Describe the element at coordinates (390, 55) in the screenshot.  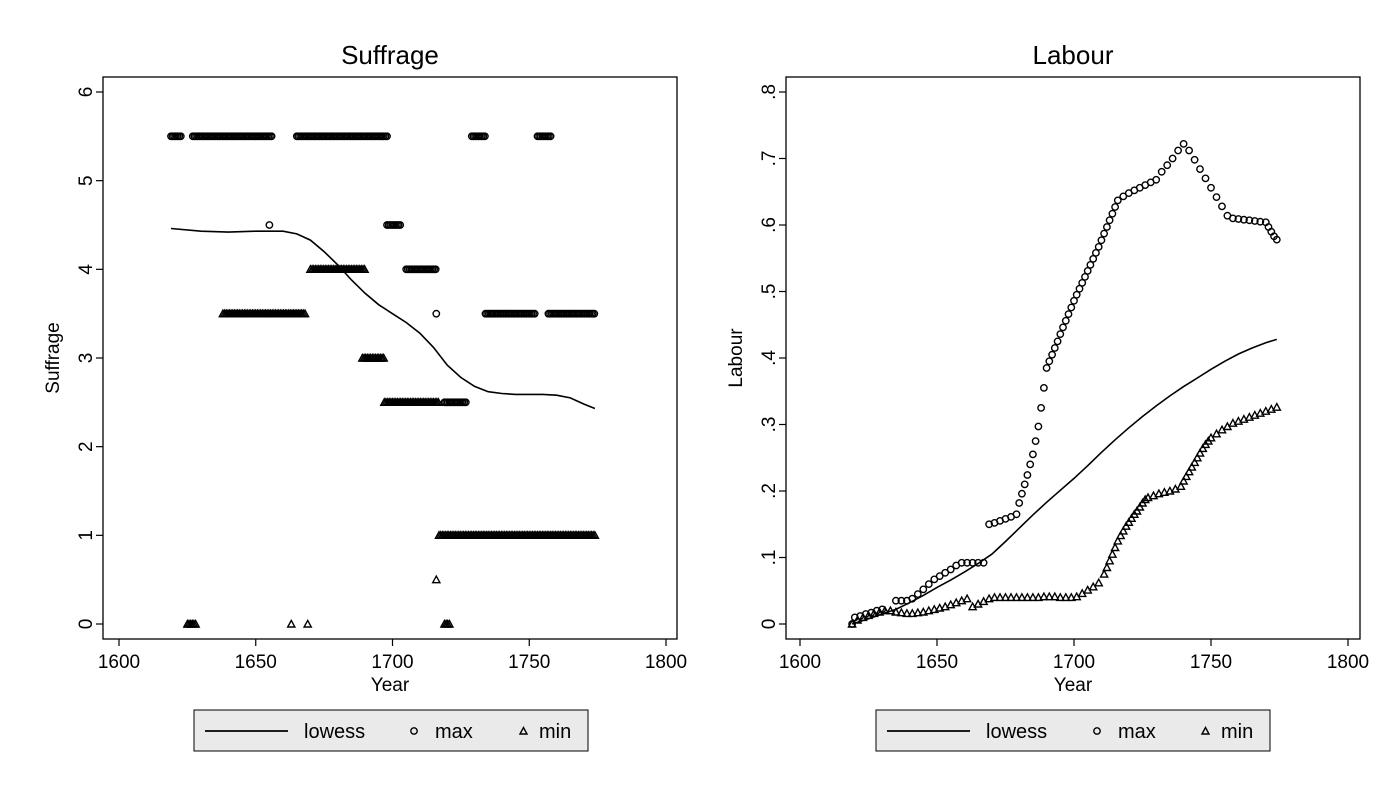
I see `chart-title: Suffrage` at that location.